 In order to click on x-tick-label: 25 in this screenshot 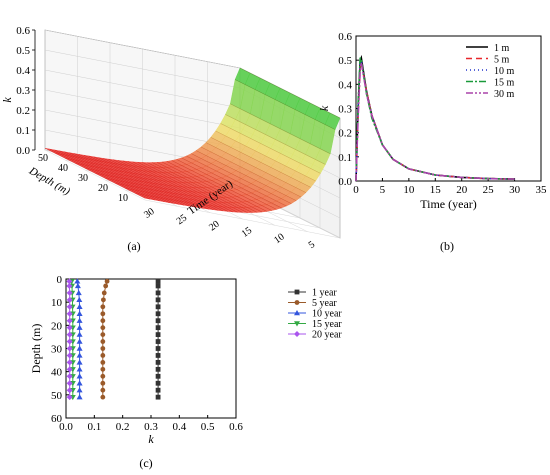, I will do `click(489, 190)`.